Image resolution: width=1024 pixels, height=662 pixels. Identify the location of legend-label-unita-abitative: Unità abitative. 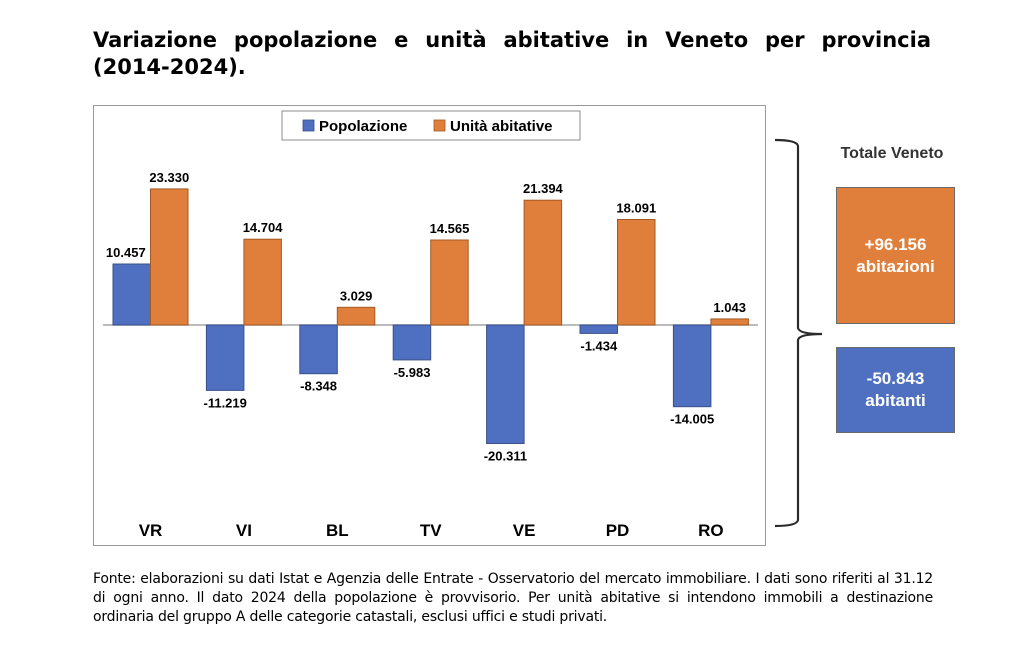
(501, 126).